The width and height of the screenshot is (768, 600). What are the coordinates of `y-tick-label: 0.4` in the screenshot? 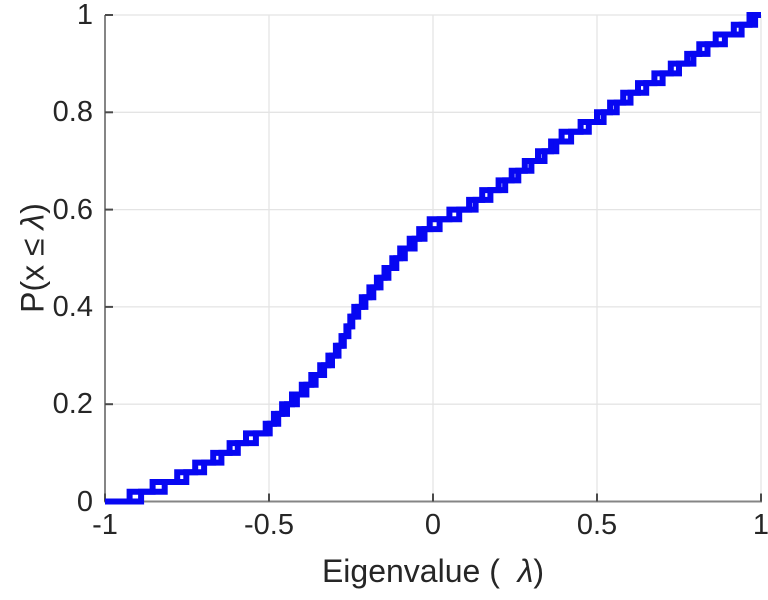 It's located at (72, 306).